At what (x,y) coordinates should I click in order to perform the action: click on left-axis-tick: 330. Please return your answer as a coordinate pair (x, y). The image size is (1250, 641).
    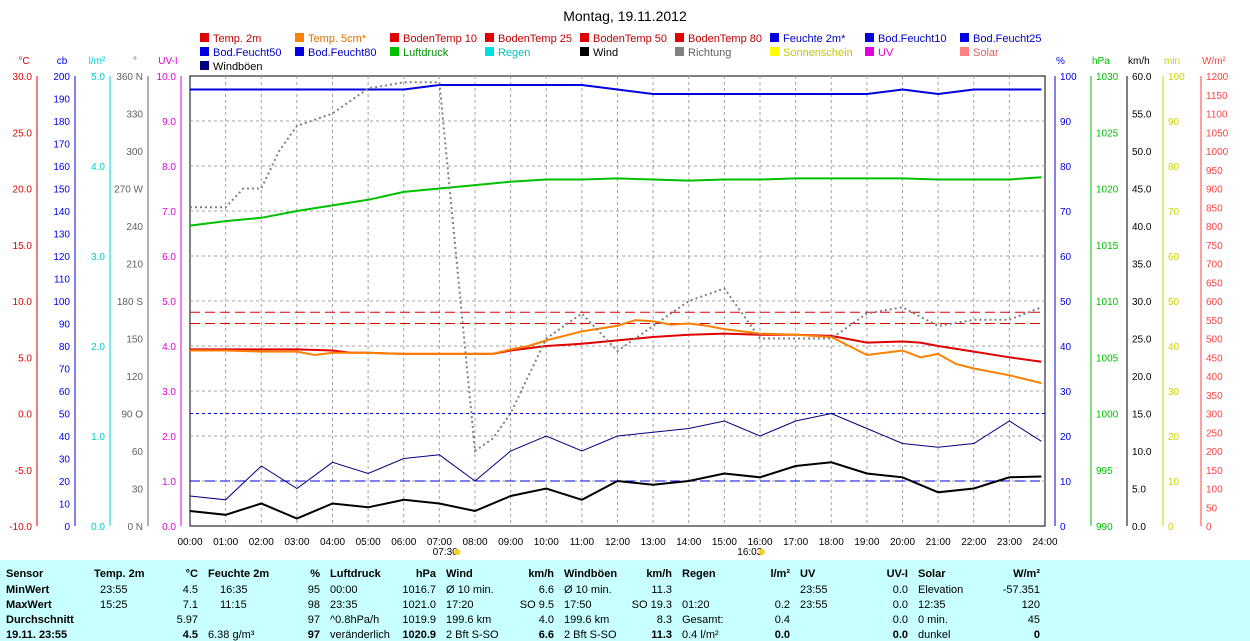
    Looking at the image, I should click on (134, 115).